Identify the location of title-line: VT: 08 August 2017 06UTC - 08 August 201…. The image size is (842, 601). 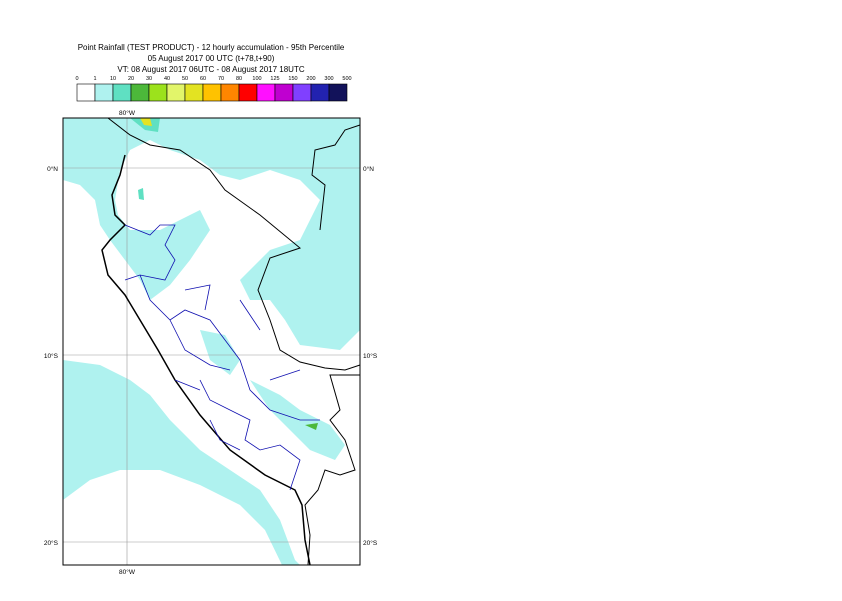
(210, 69).